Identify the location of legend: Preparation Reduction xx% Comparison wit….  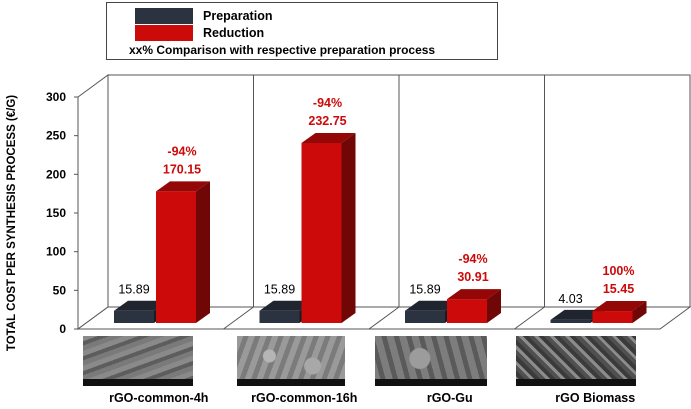
(302, 31).